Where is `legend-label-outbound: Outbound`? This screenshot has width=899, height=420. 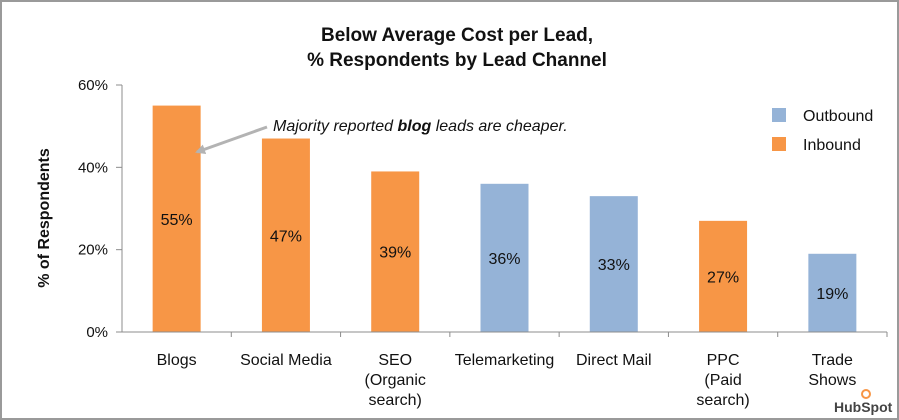
legend-label-outbound: Outbound is located at coordinates (838, 116).